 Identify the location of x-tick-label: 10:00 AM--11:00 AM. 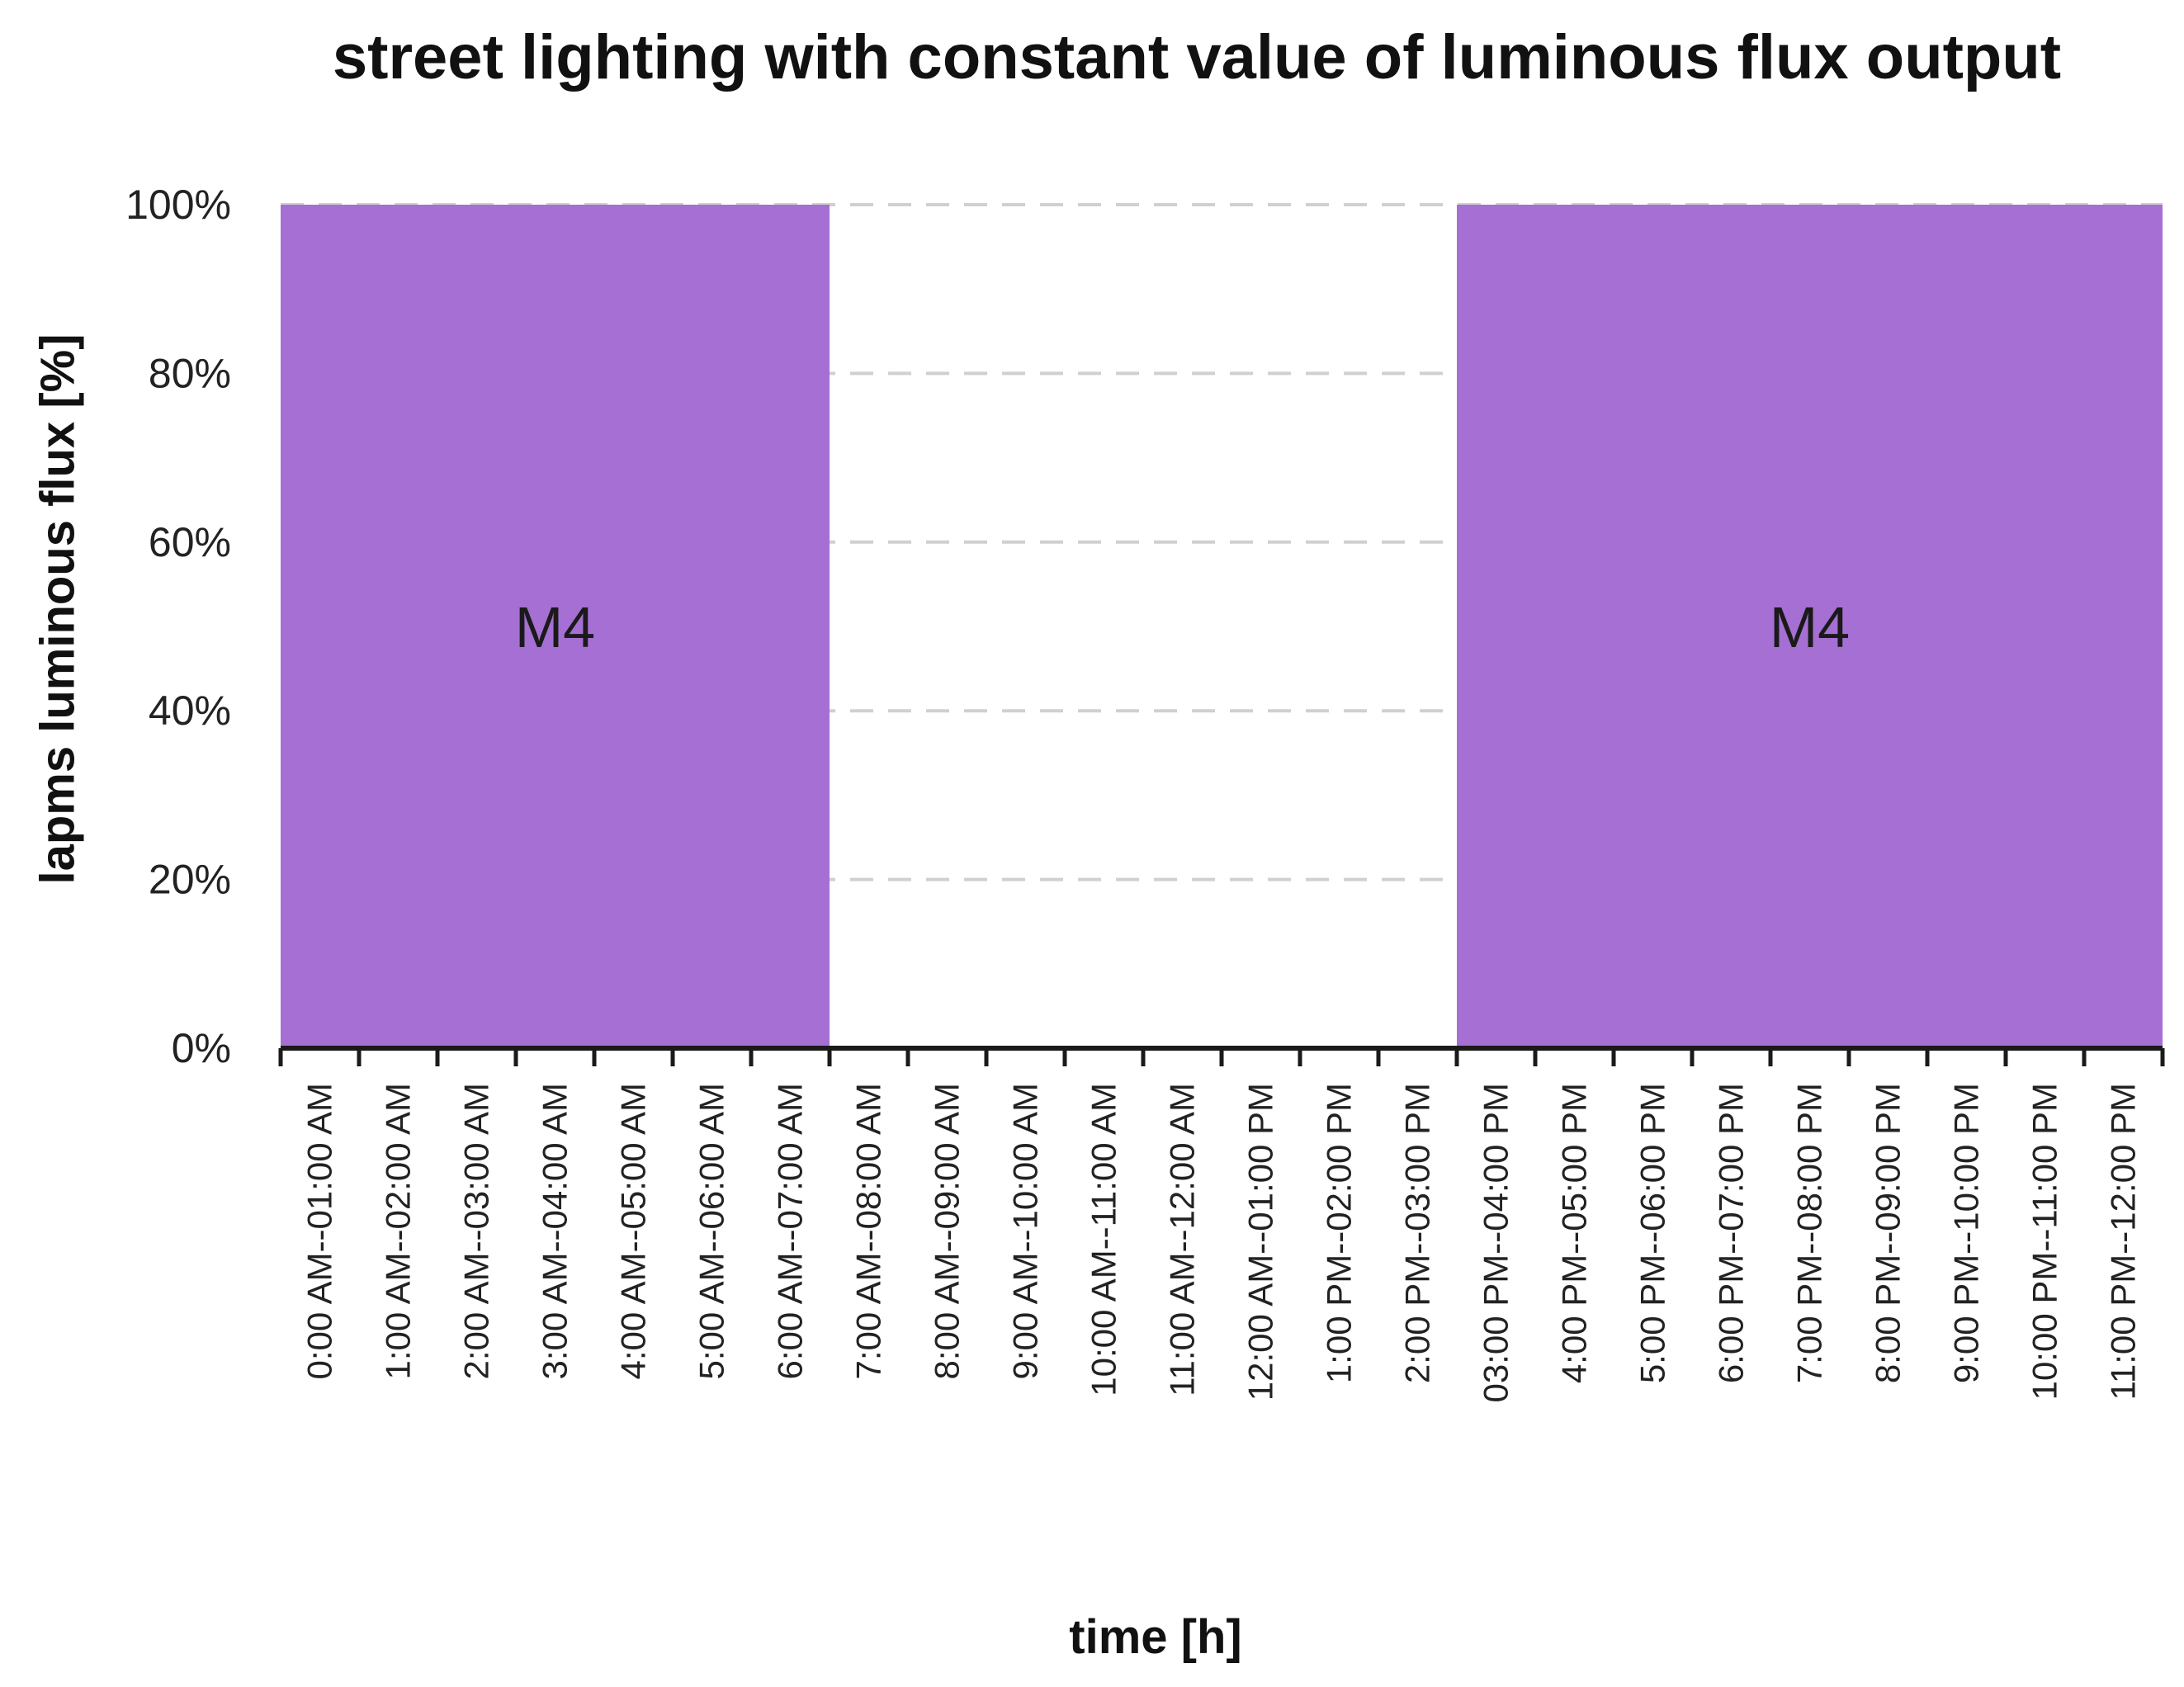
(1104, 1239).